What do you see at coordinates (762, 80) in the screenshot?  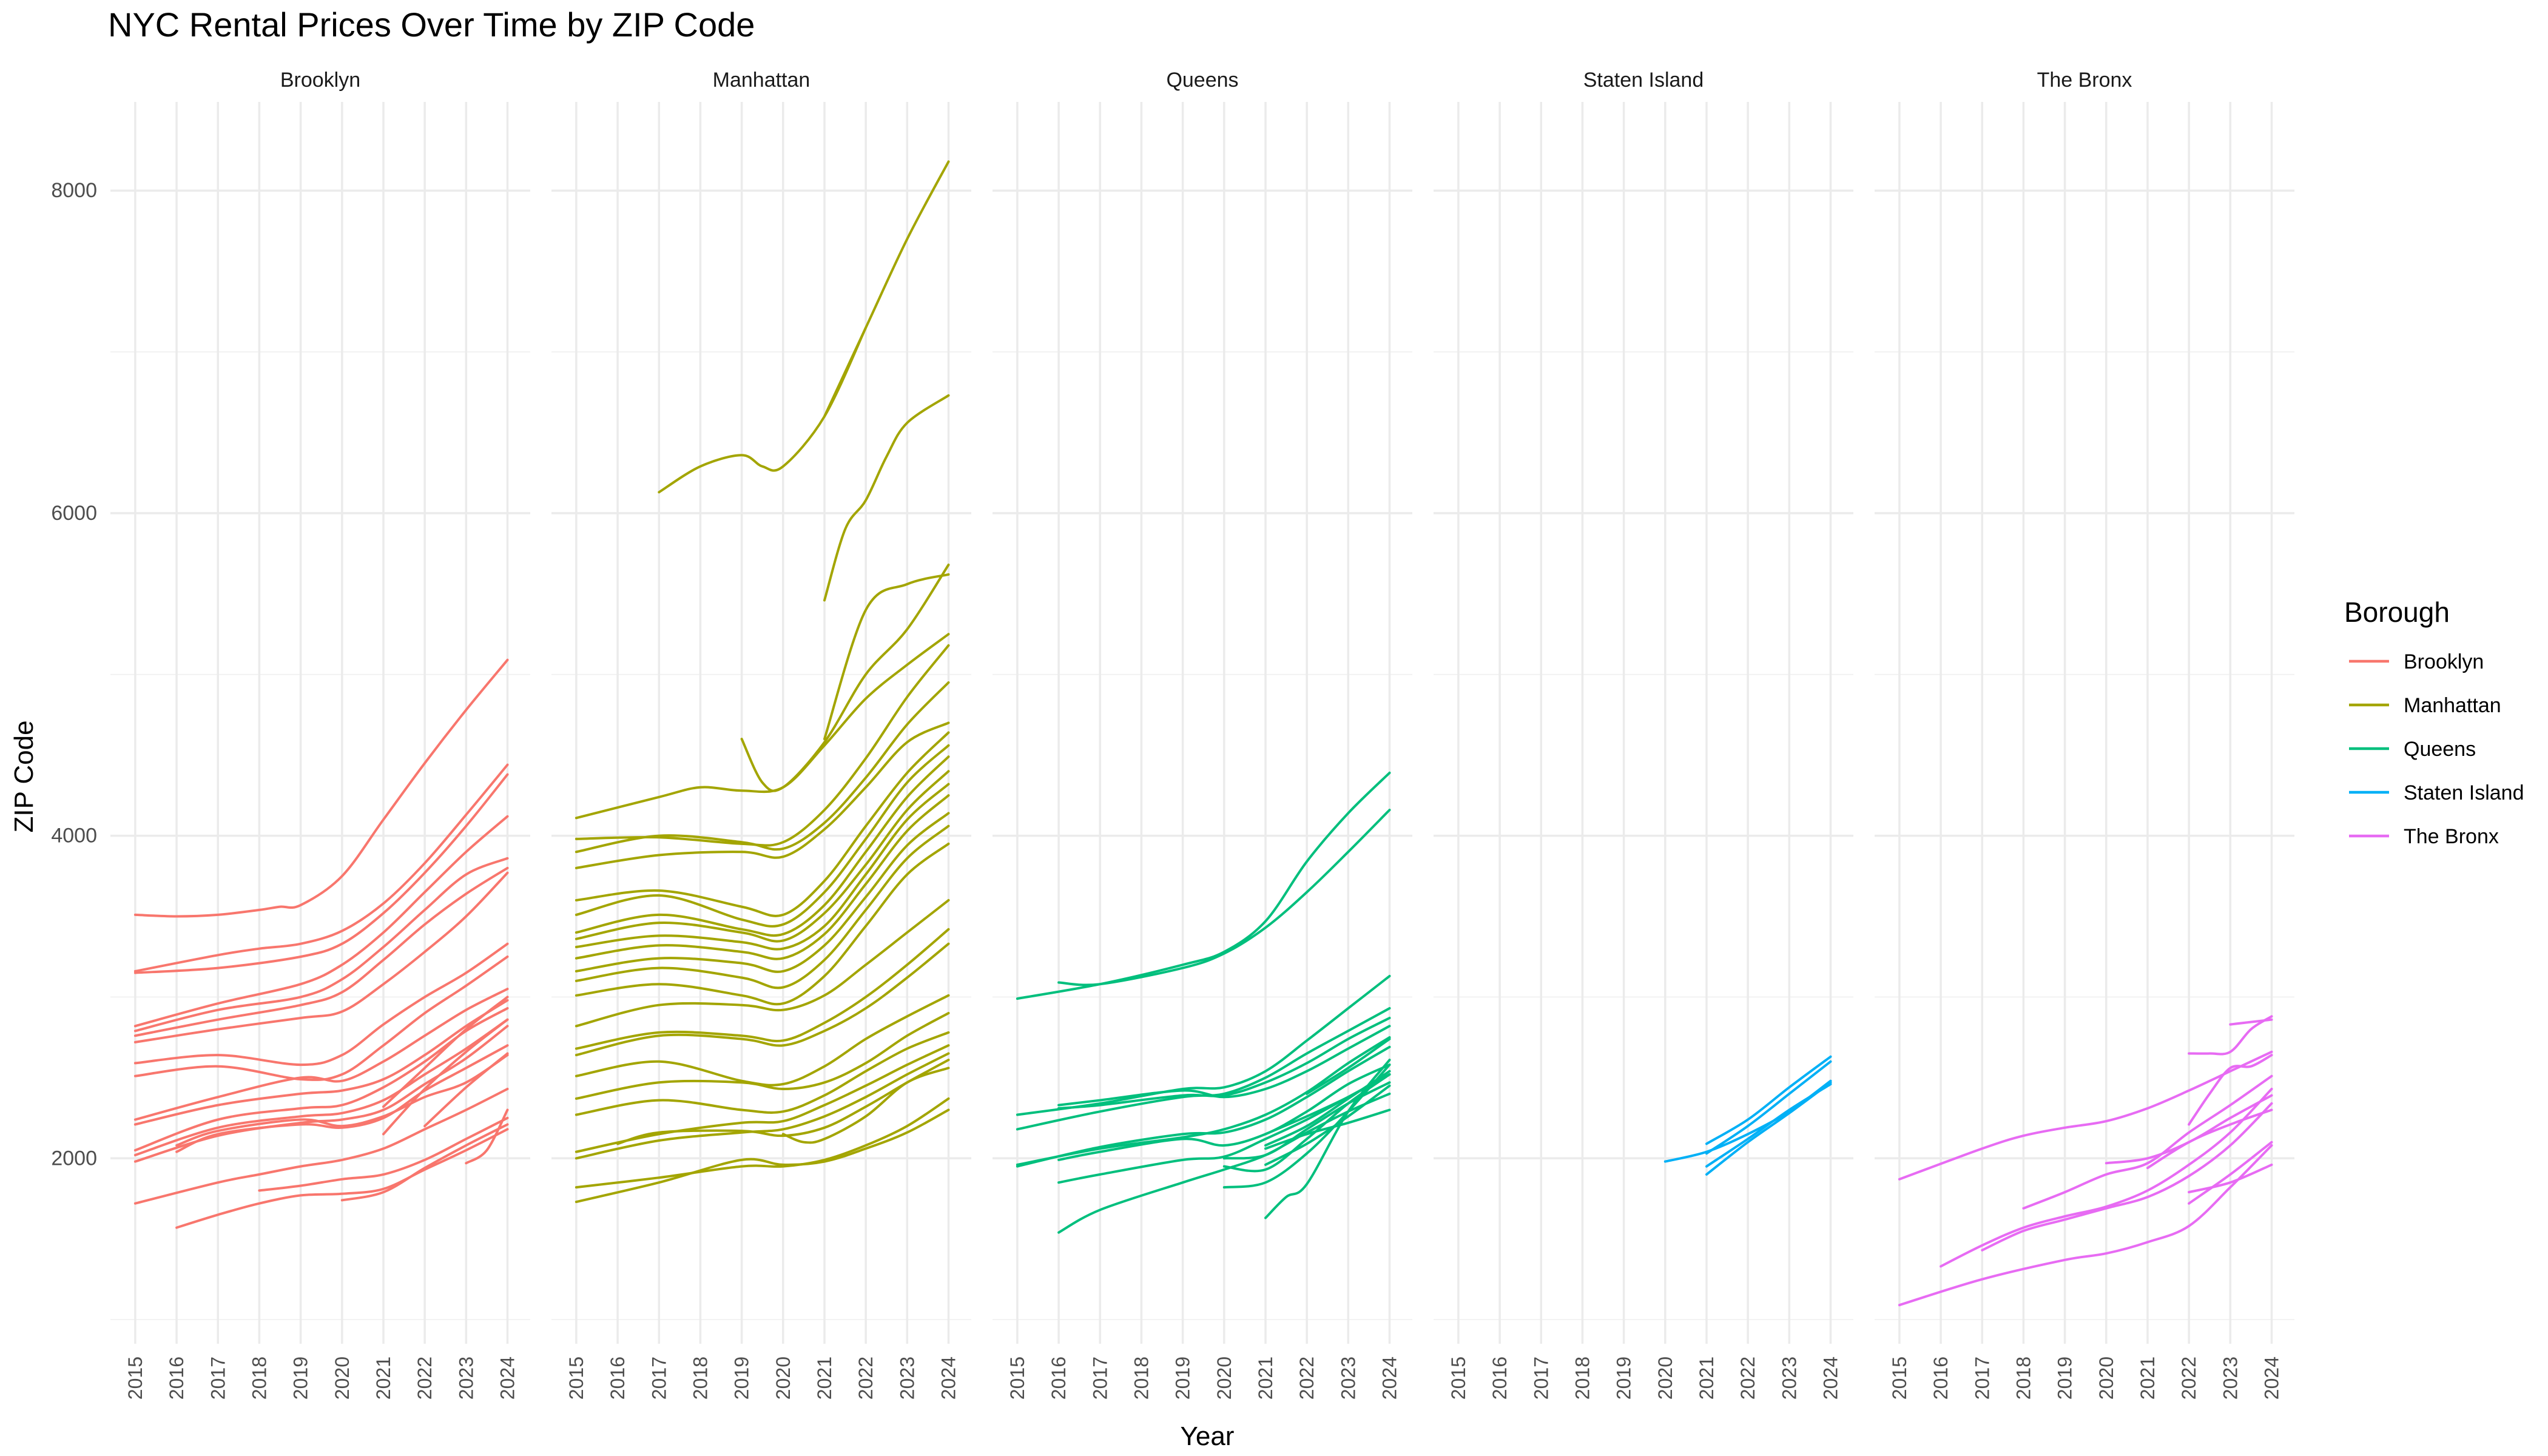 I see `facet-strip-label: Manhattan` at bounding box center [762, 80].